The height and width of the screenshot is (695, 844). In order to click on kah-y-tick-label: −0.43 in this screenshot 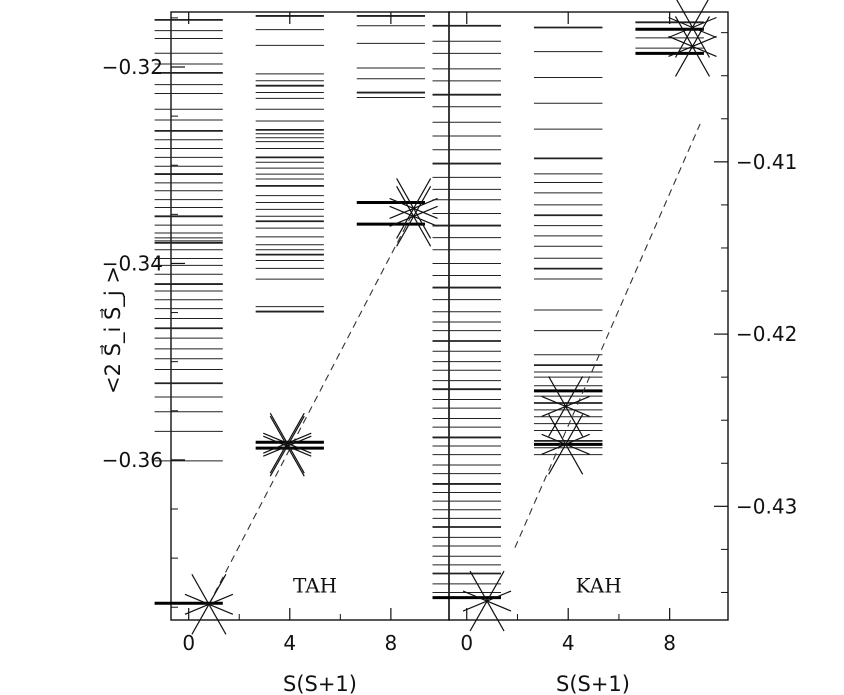, I will do `click(766, 506)`.